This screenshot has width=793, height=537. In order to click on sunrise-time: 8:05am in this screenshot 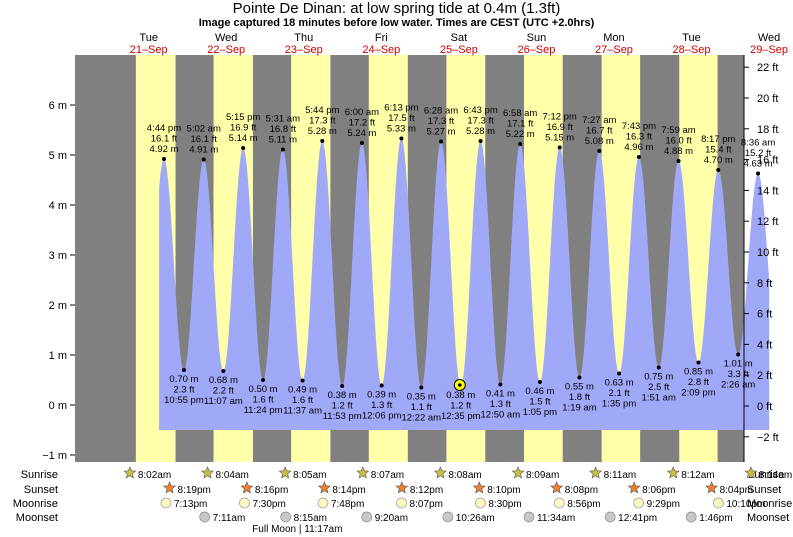, I will do `click(309, 475)`.